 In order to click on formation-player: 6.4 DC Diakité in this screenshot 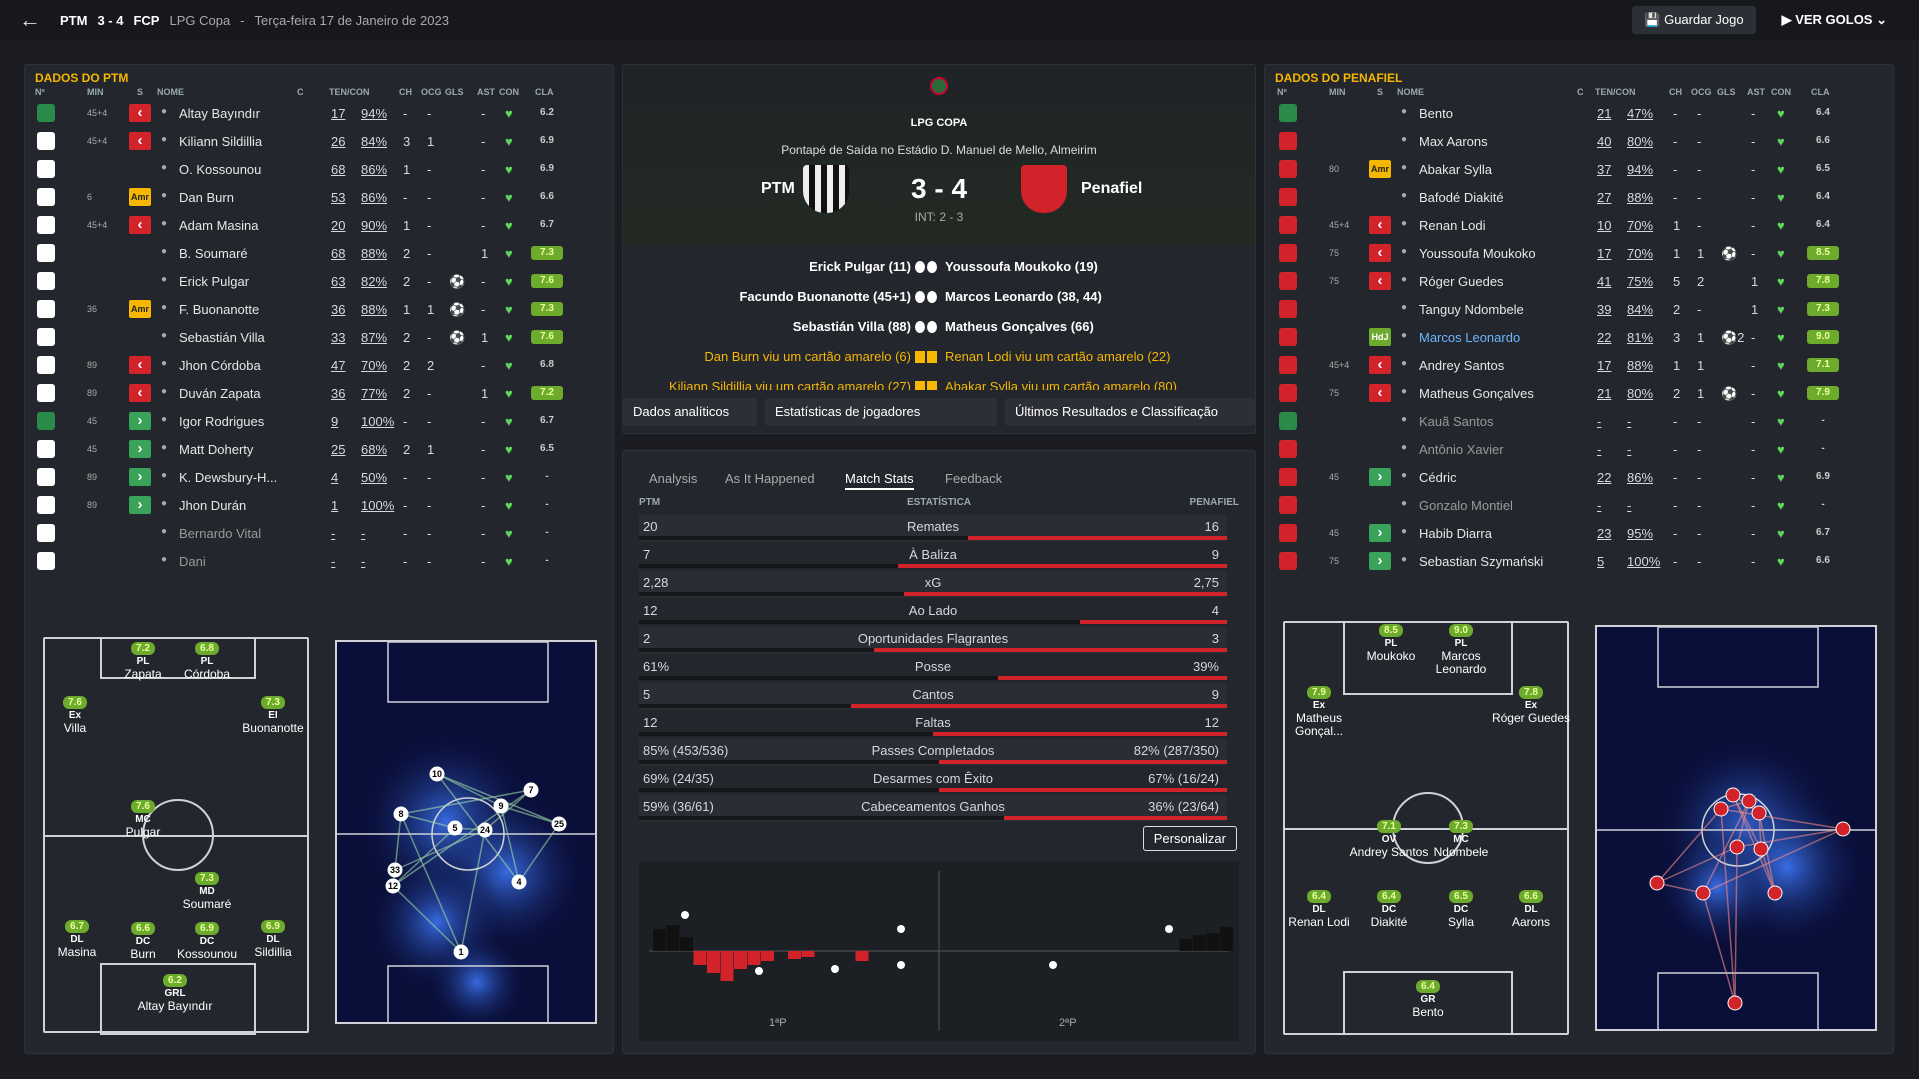, I will do `click(1389, 909)`.